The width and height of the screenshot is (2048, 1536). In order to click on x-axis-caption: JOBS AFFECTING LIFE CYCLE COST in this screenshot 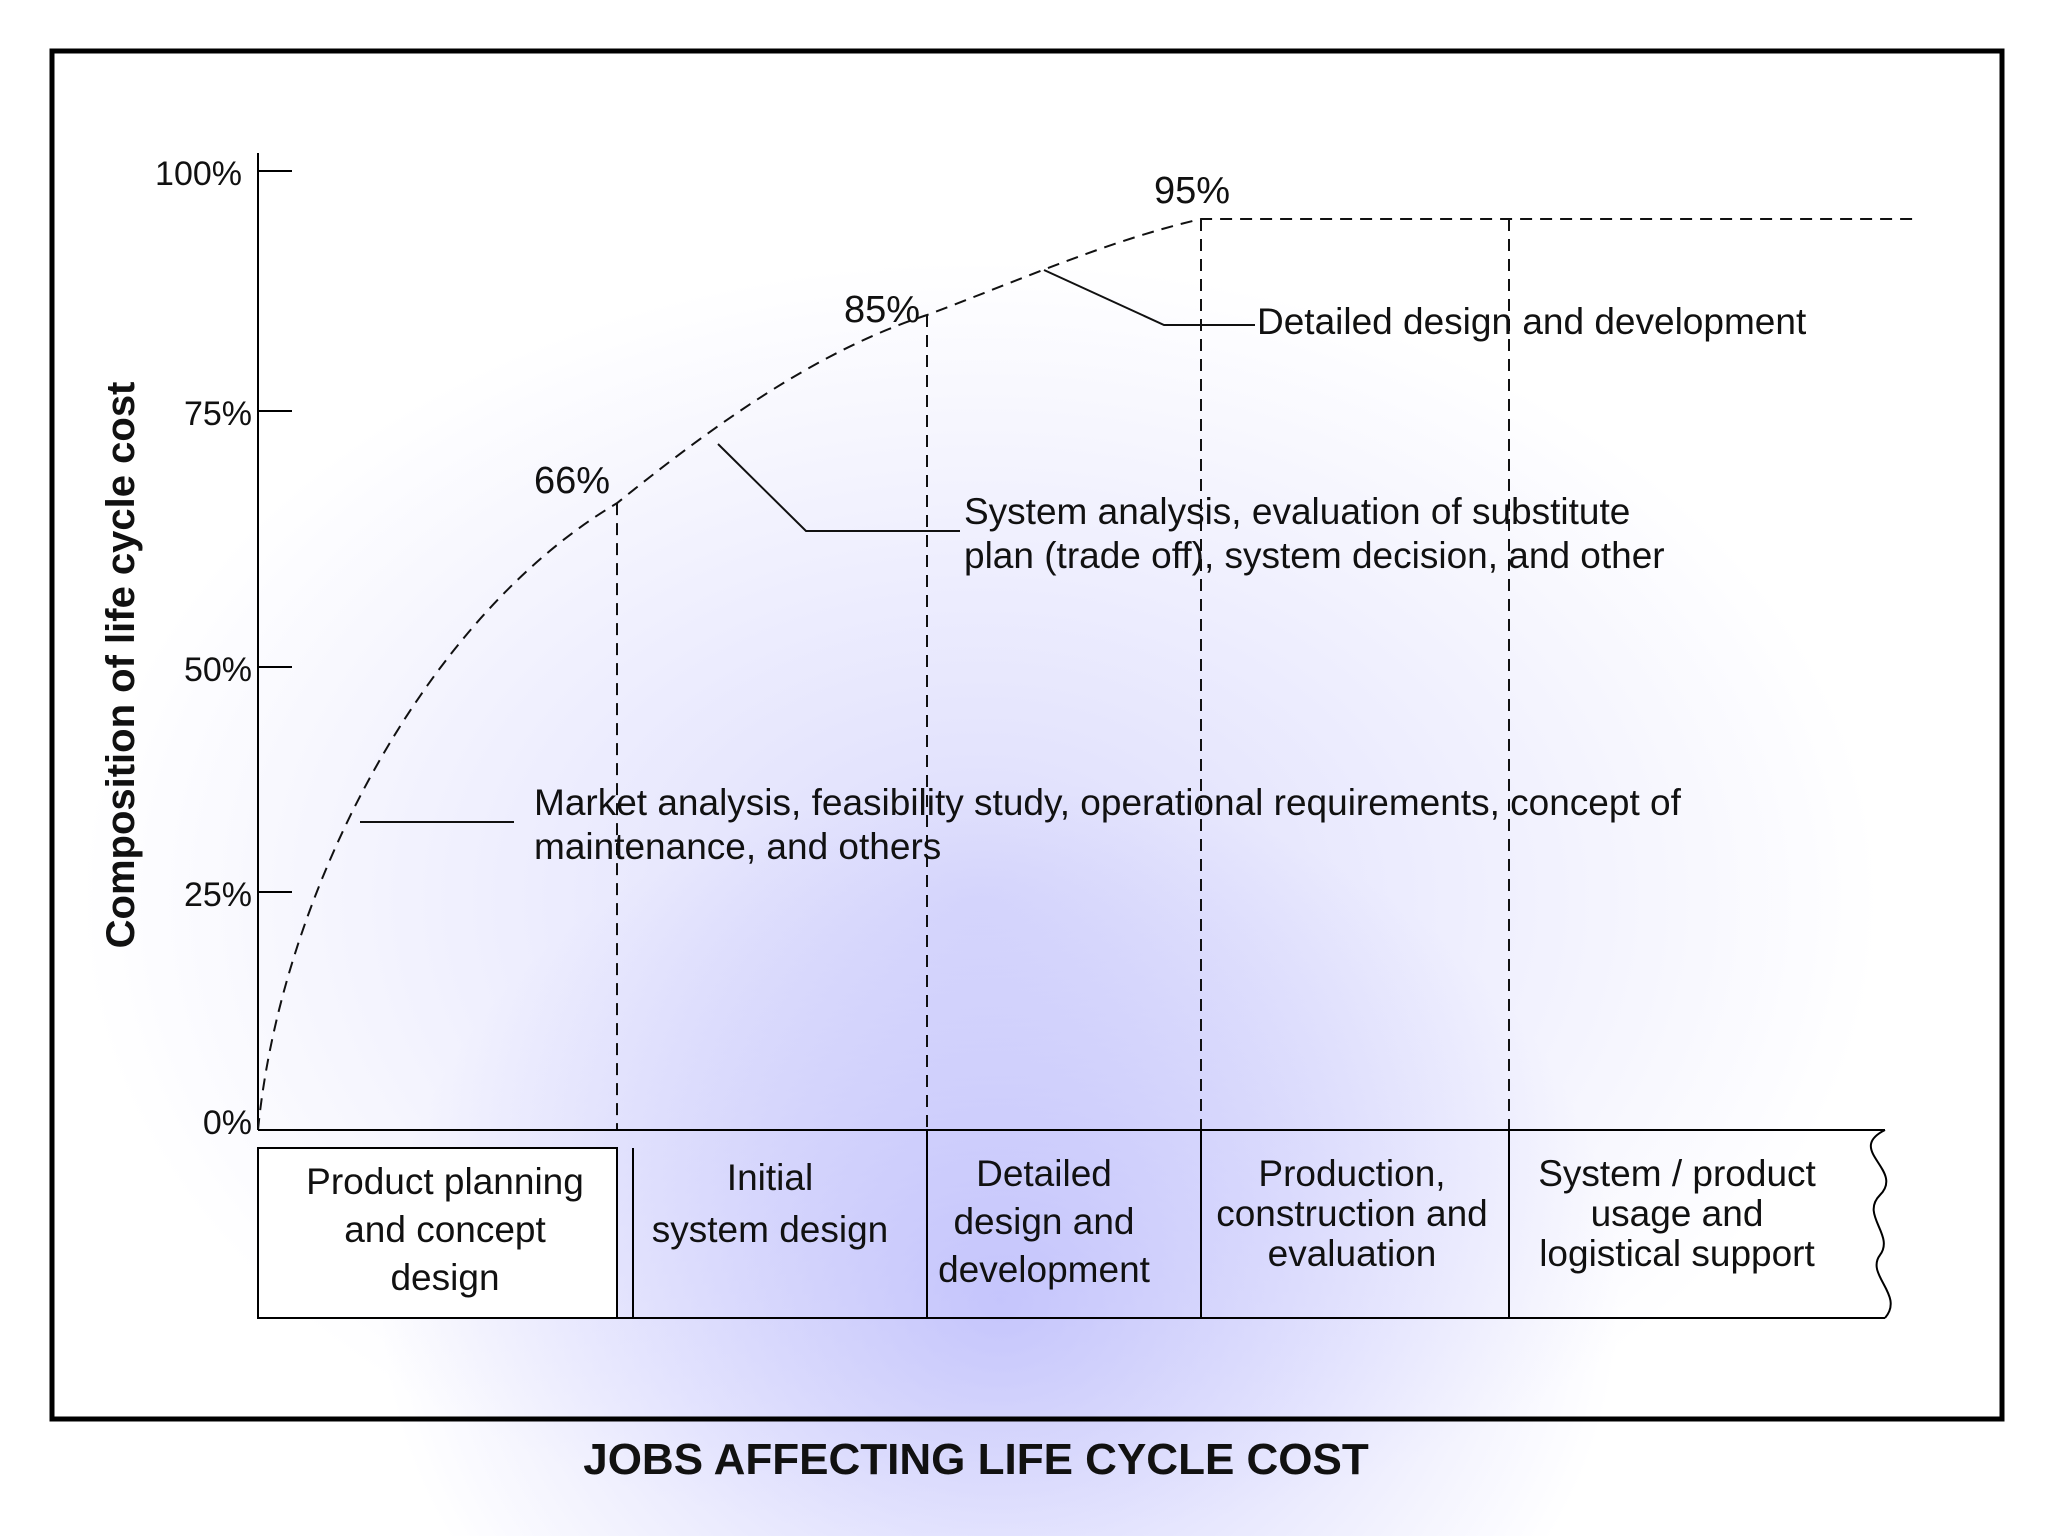, I will do `click(976, 1459)`.